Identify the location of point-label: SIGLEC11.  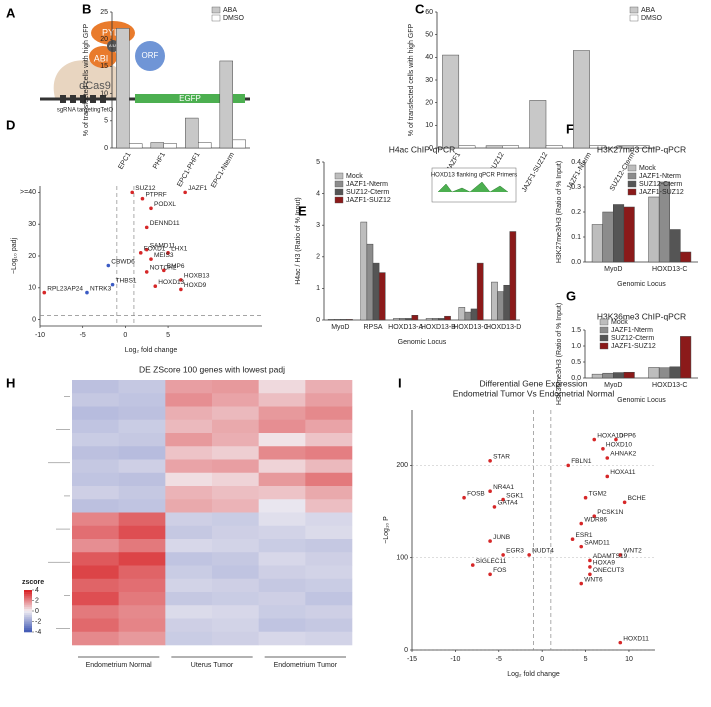
(491, 561).